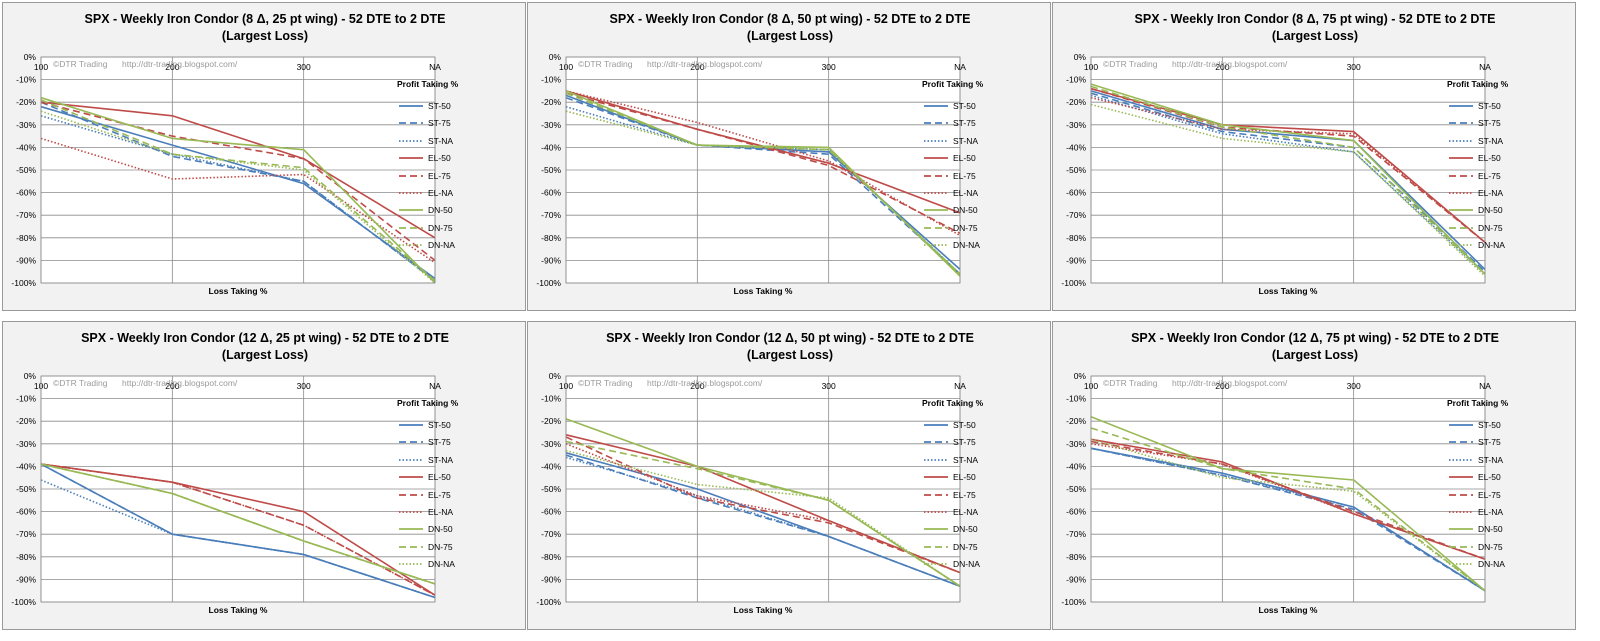 The height and width of the screenshot is (641, 1600). What do you see at coordinates (425, 106) in the screenshot?
I see `legend-item: ST-50` at bounding box center [425, 106].